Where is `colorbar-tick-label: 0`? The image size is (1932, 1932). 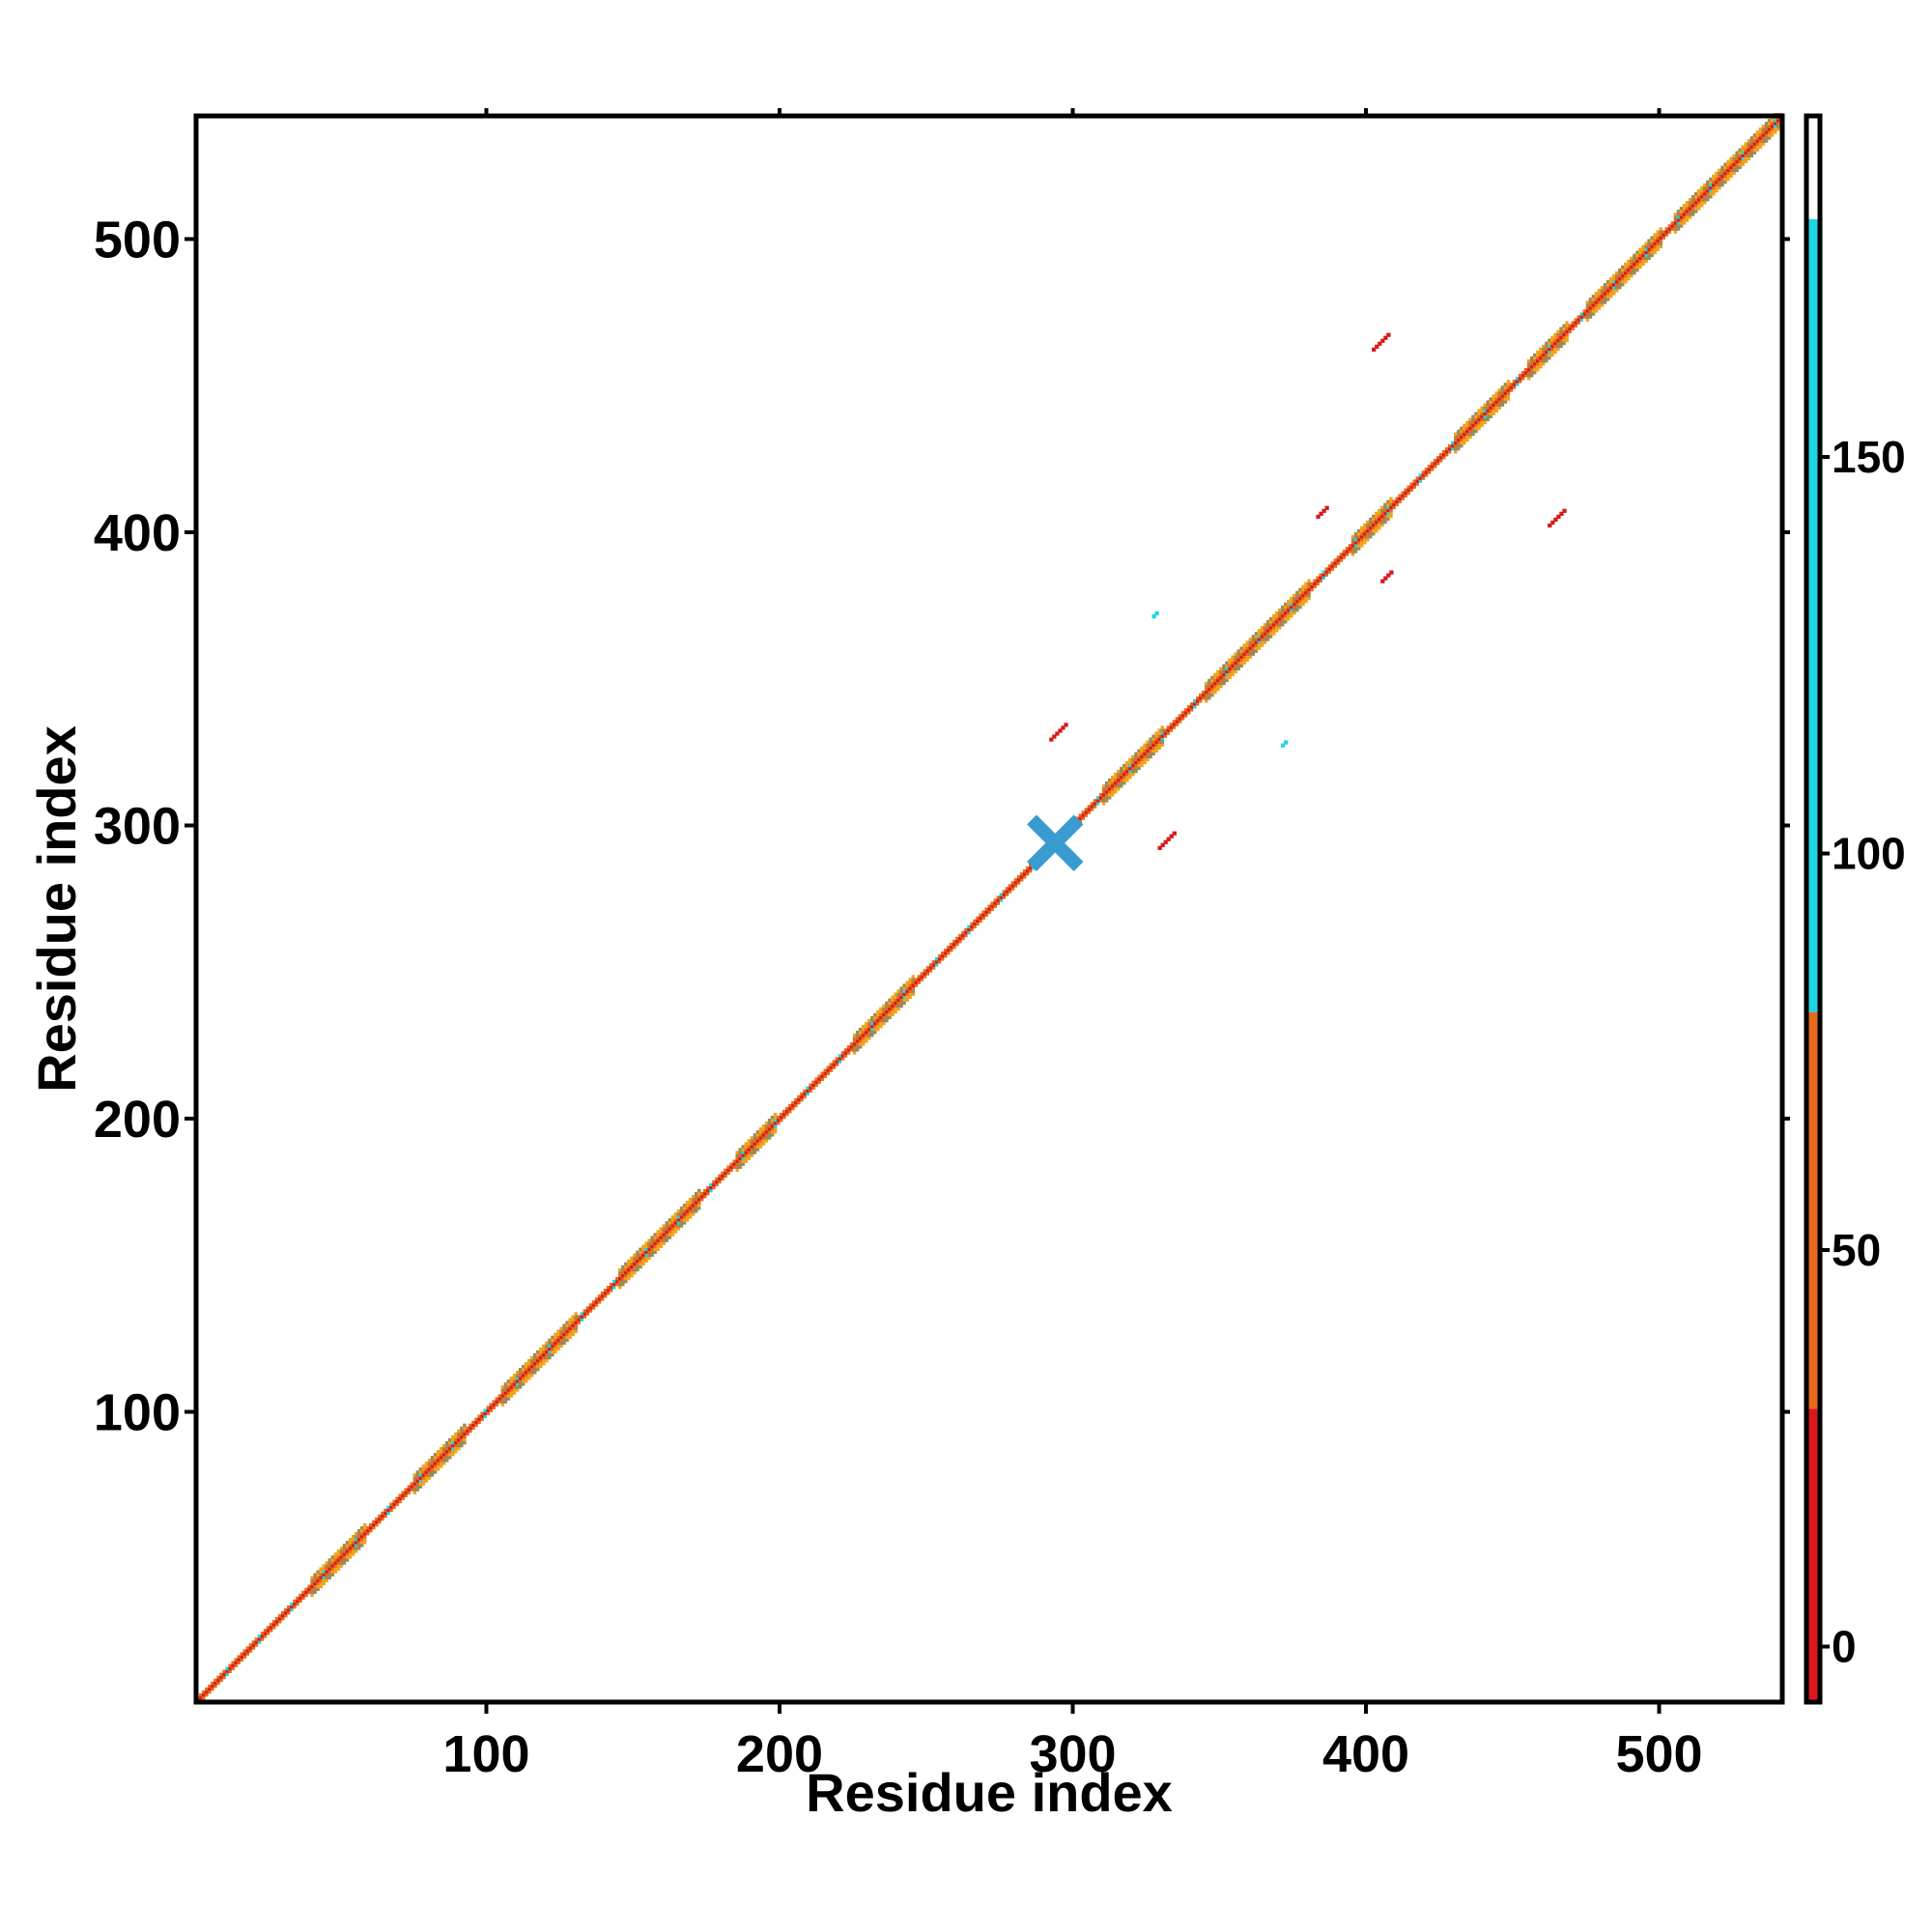
colorbar-tick-label: 0 is located at coordinates (1844, 1647).